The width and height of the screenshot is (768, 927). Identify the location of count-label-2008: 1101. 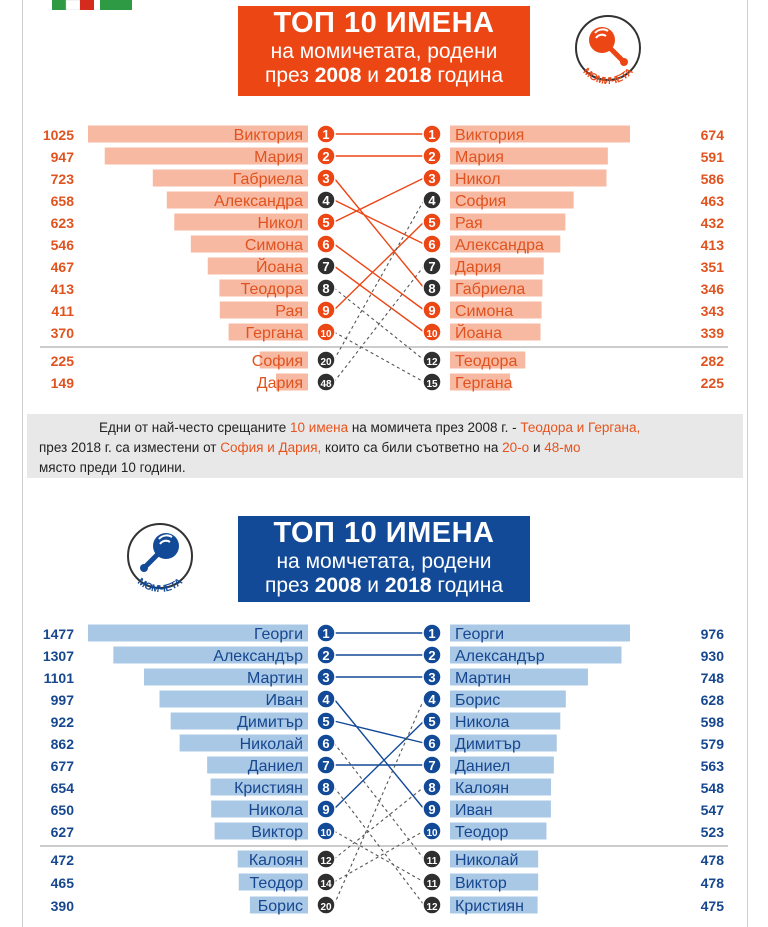
(59, 678).